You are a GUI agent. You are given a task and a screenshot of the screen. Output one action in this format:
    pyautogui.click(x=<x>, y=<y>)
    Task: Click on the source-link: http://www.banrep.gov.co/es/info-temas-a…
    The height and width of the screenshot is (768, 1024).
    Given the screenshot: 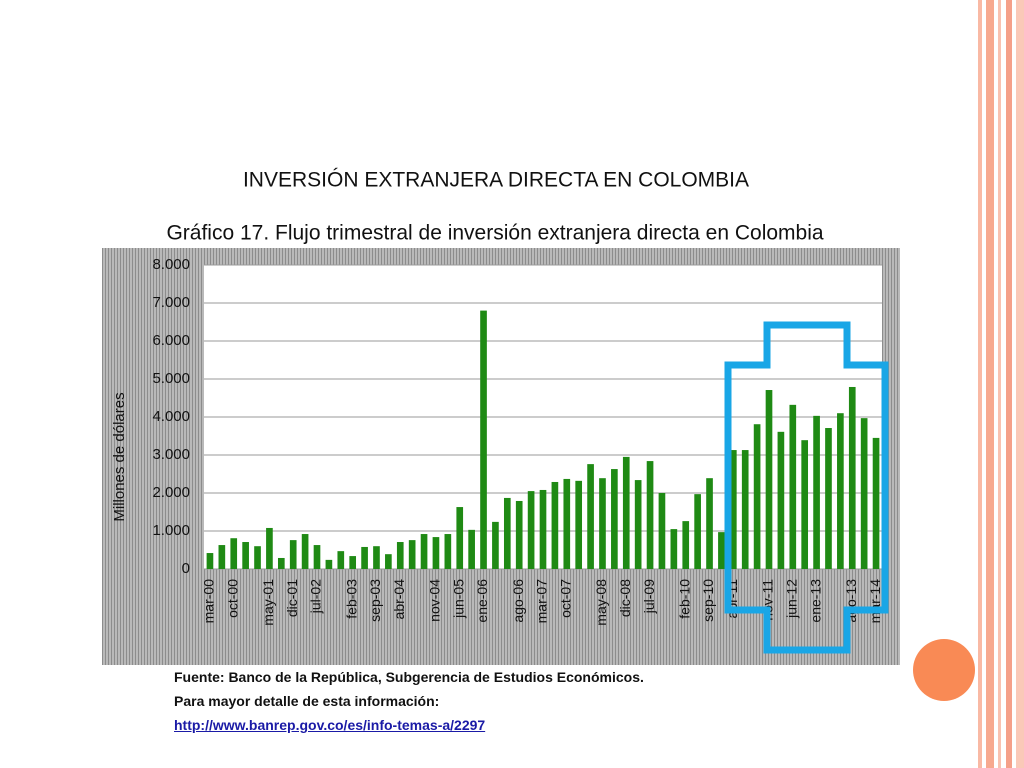 What is the action you would take?
    pyautogui.click(x=330, y=725)
    